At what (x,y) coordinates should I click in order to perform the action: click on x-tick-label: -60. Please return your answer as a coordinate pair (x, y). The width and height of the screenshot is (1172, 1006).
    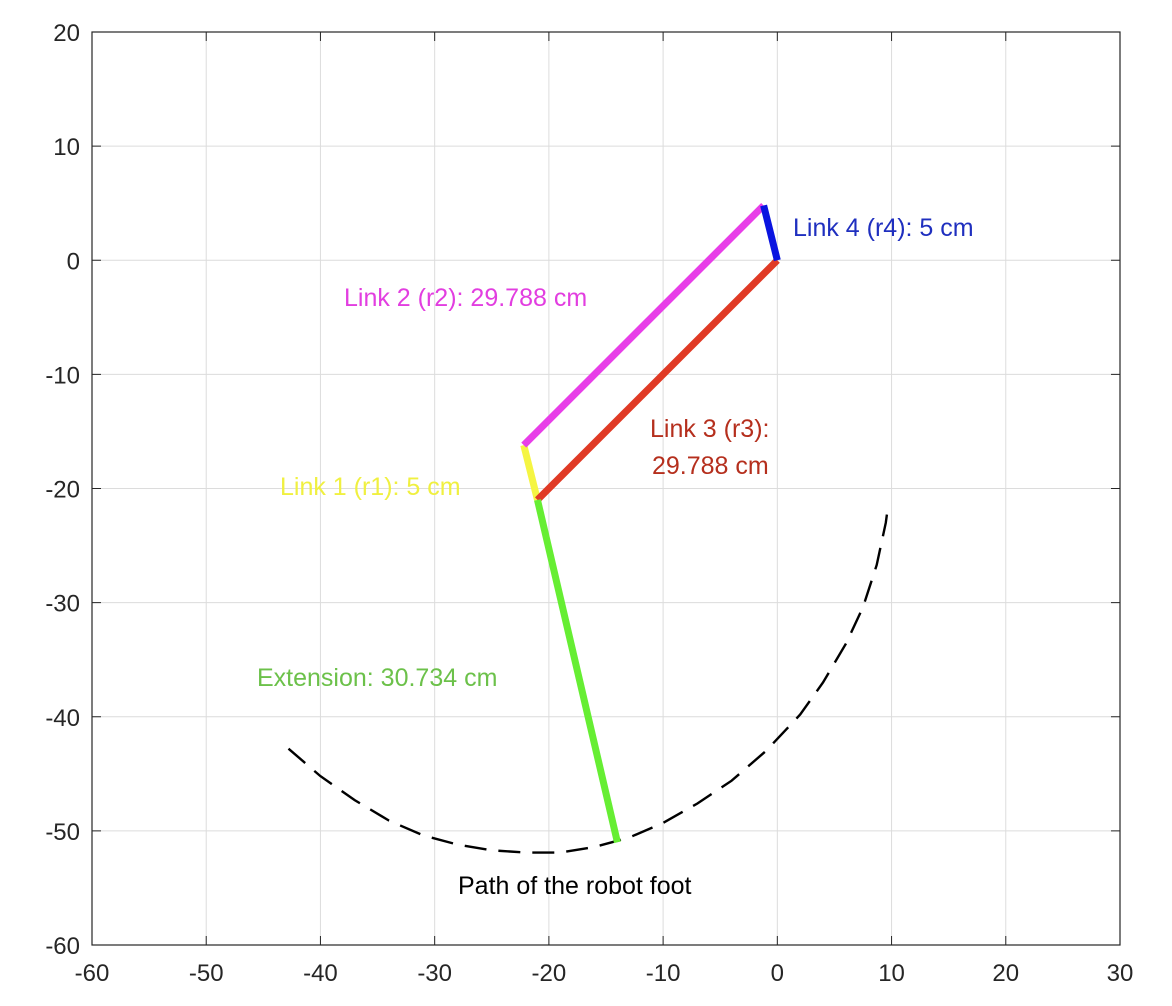
    Looking at the image, I should click on (92, 973).